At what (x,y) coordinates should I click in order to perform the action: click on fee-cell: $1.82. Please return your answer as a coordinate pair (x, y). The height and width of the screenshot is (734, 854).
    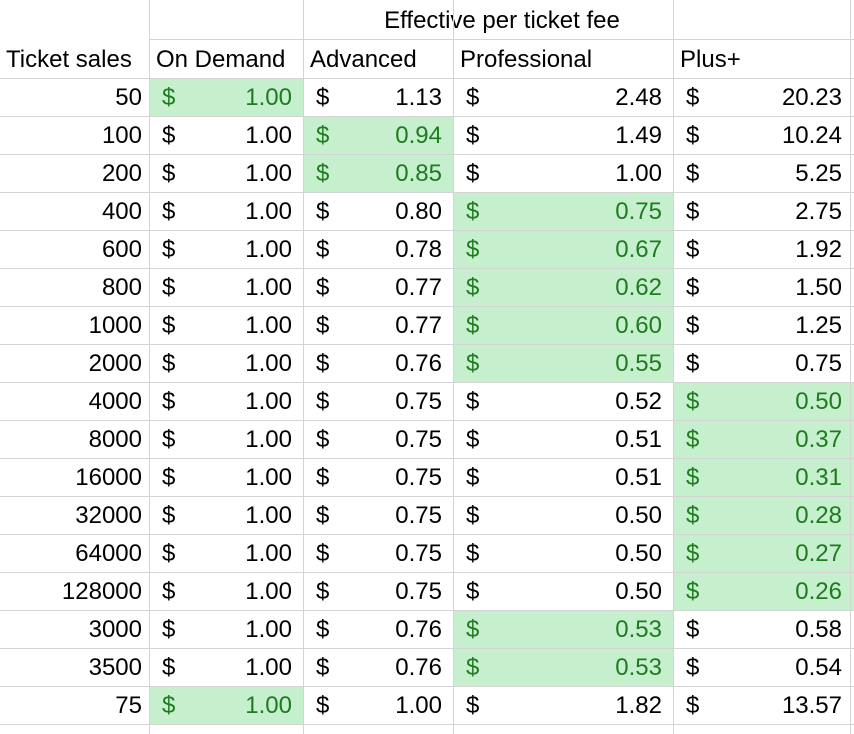
    Looking at the image, I should click on (564, 706).